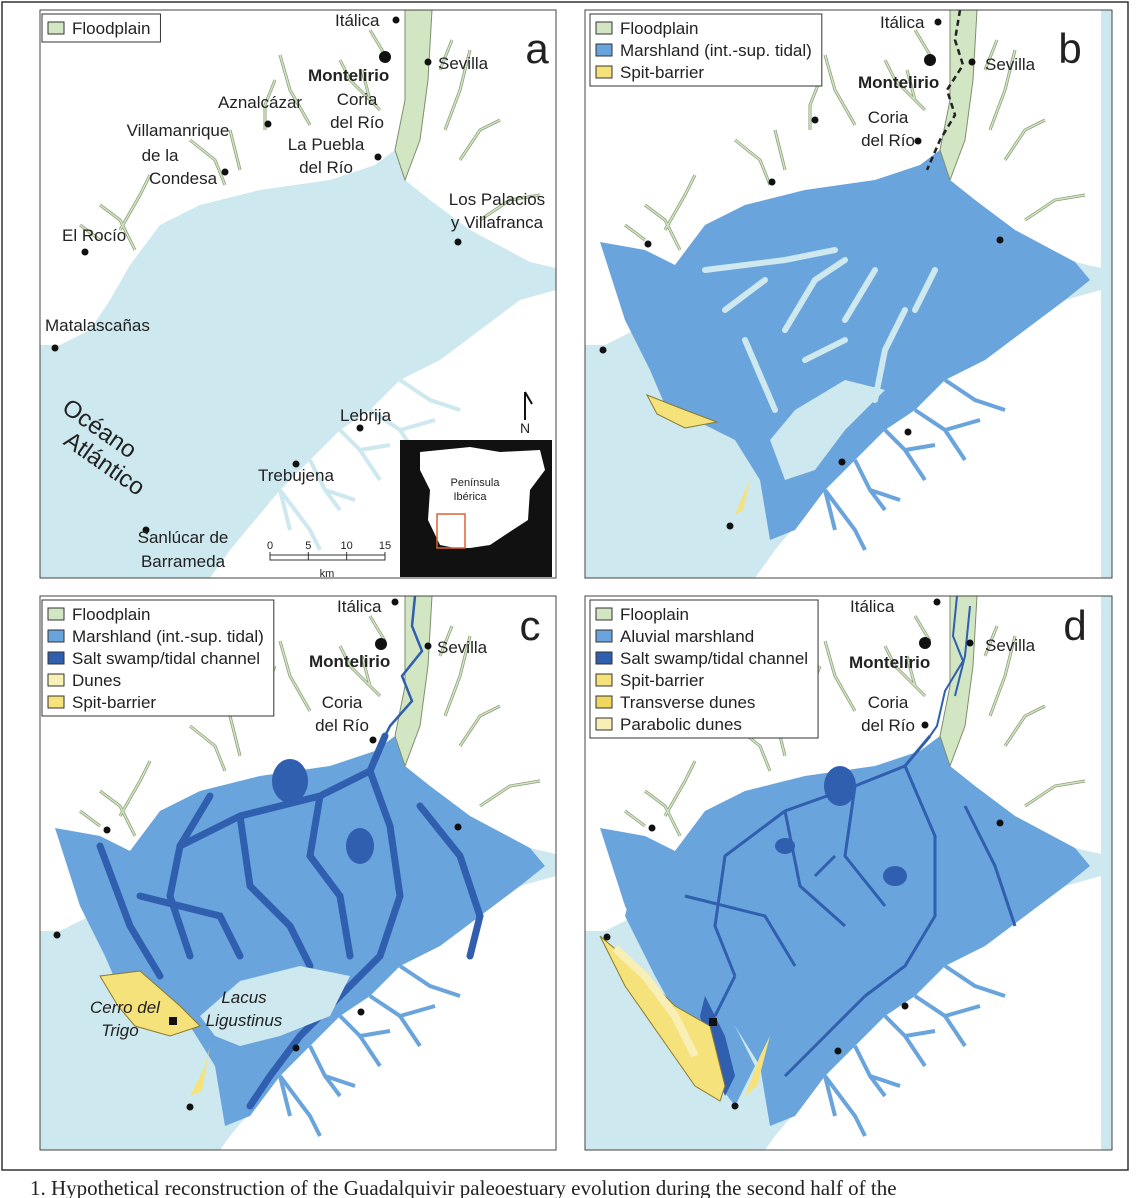 The height and width of the screenshot is (1198, 1138). What do you see at coordinates (528, 405) in the screenshot?
I see `north-arrow` at bounding box center [528, 405].